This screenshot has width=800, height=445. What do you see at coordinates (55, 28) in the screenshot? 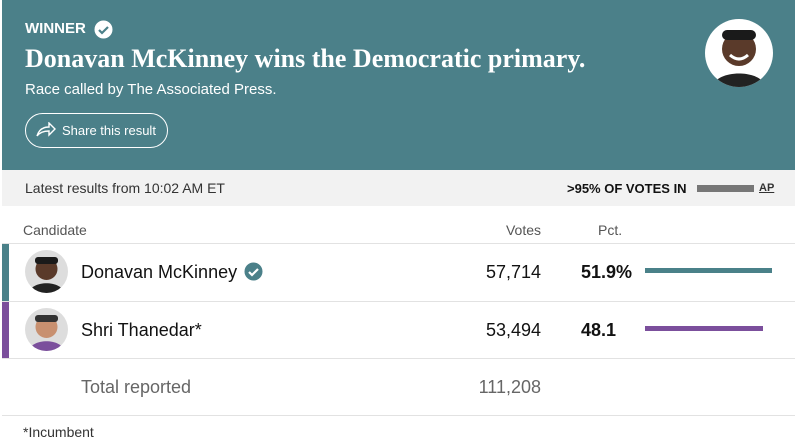
I see `winner-label: WINNER` at bounding box center [55, 28].